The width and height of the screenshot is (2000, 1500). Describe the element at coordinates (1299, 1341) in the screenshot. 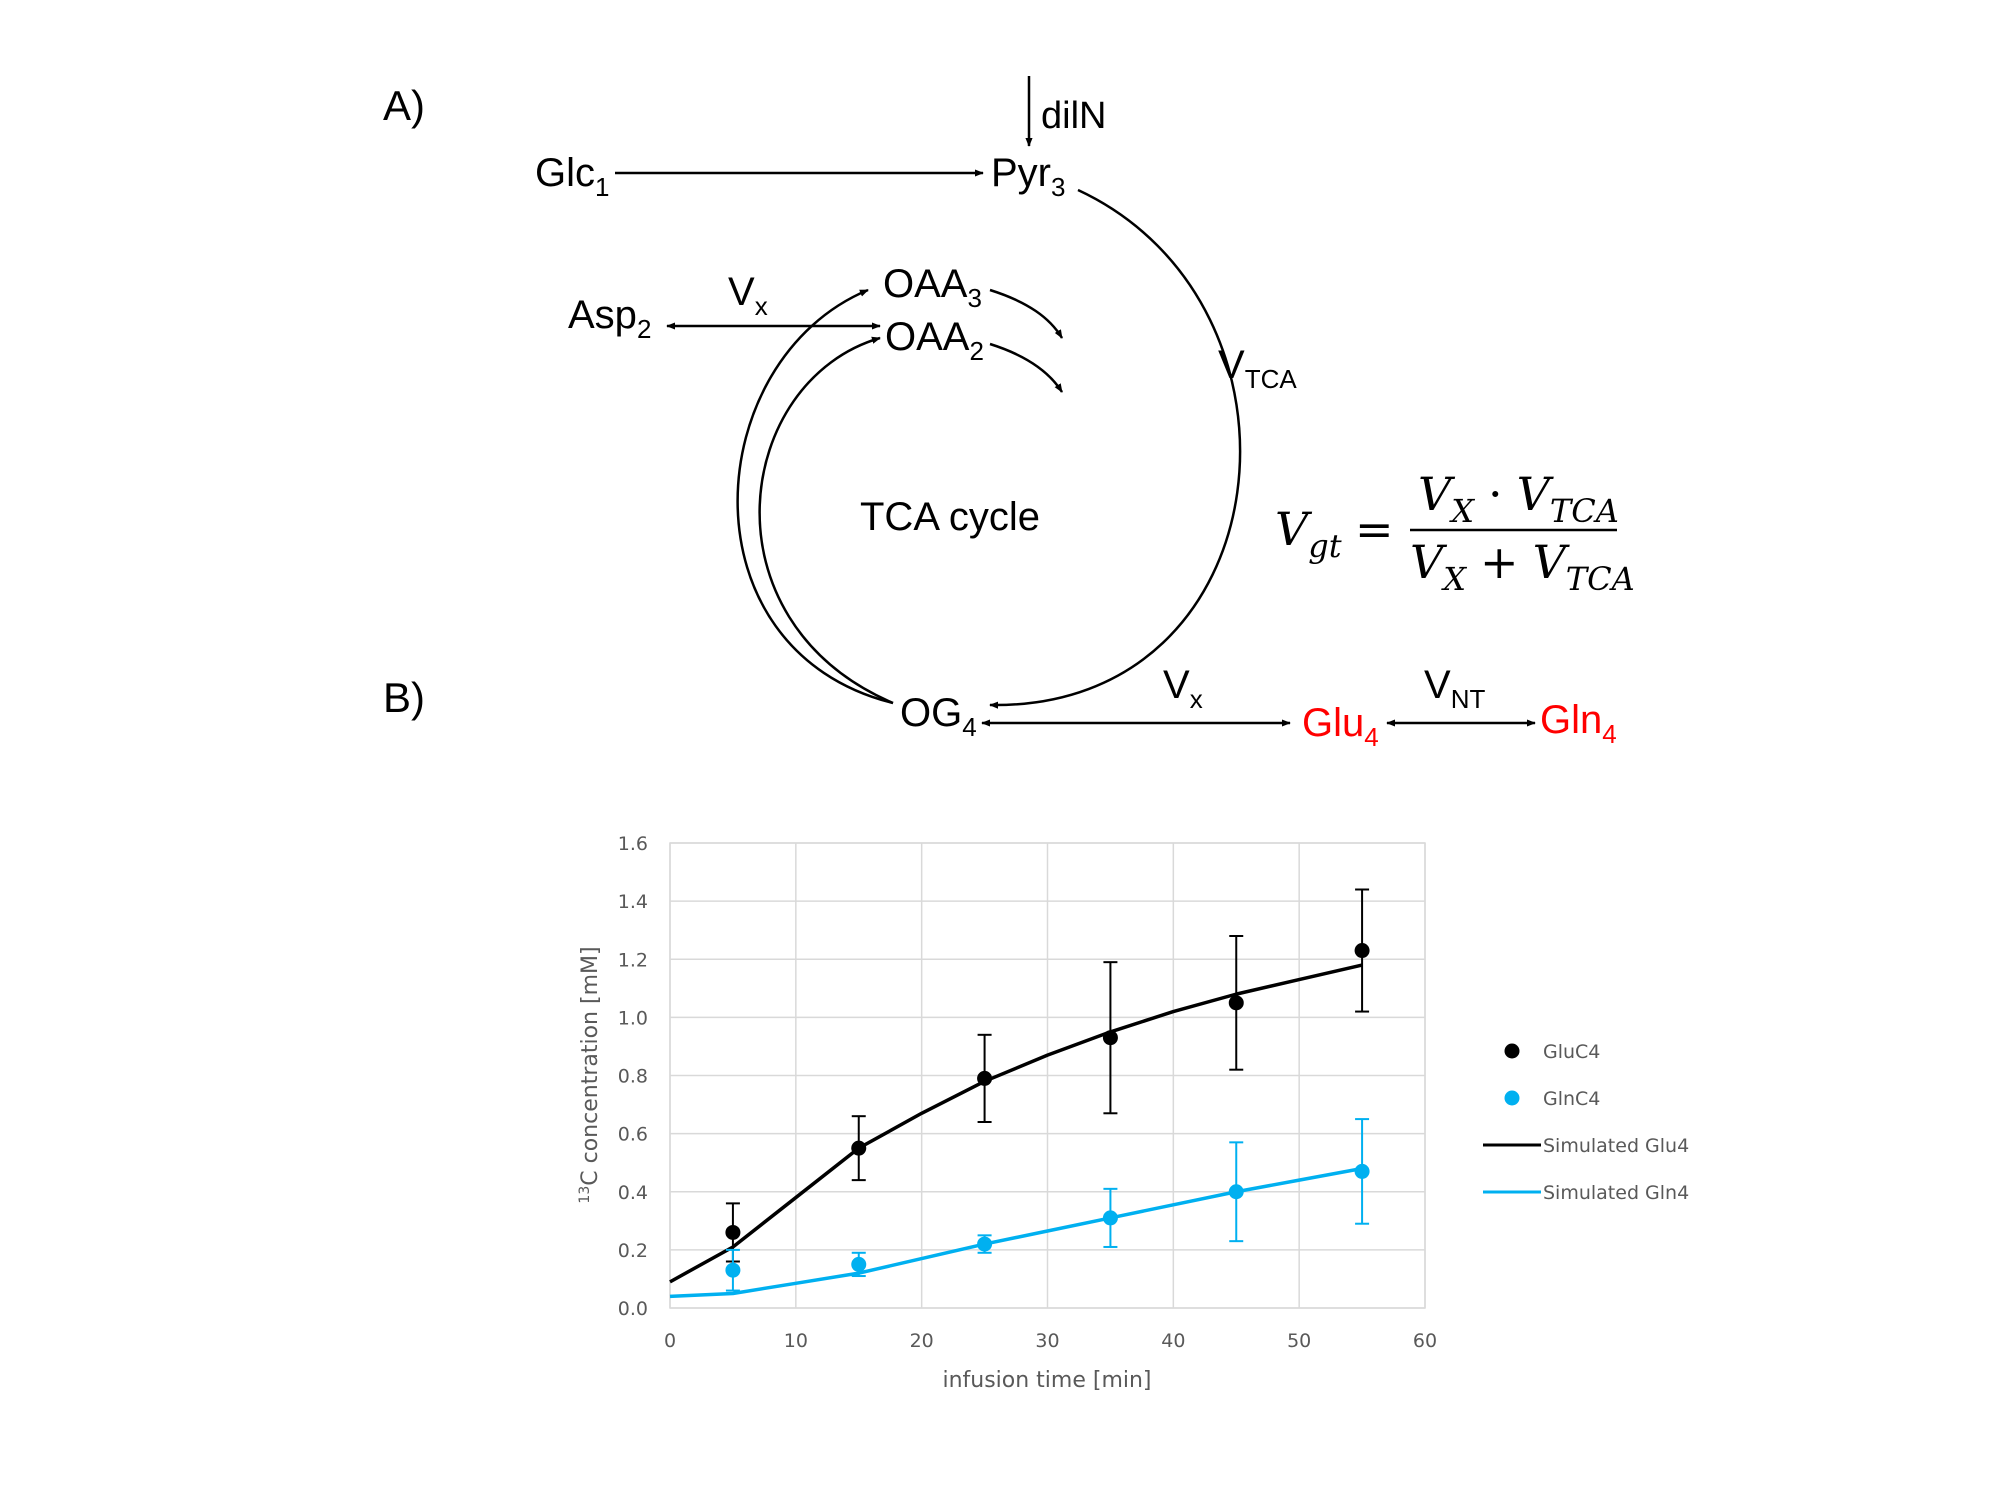

I see `x-tick-label: 50` at that location.